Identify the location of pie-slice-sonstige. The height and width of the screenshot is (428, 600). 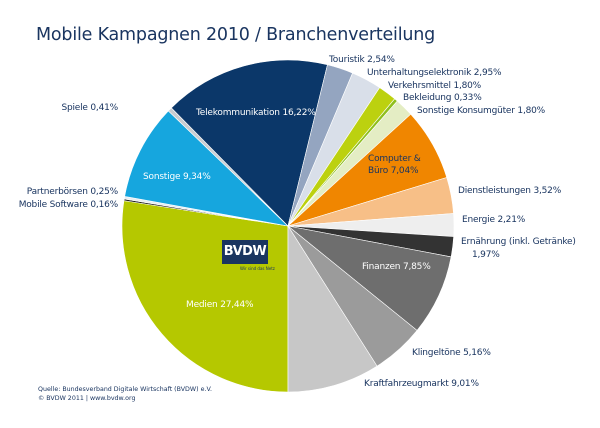
(206, 168).